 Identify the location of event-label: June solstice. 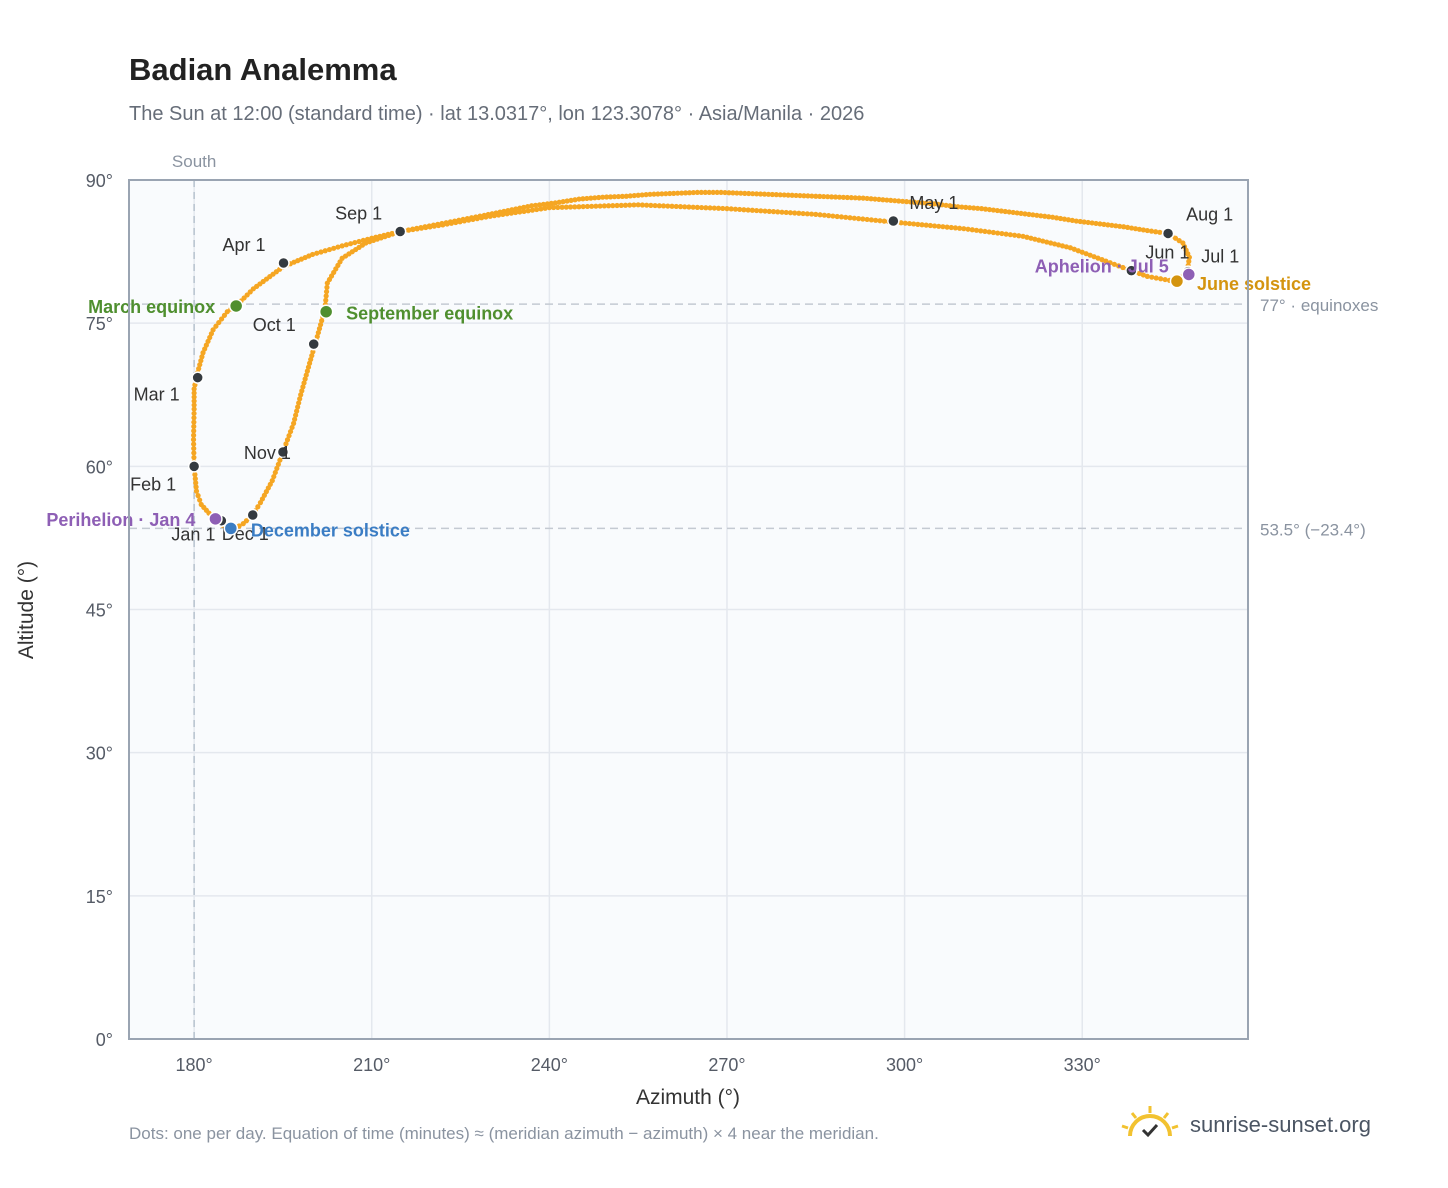
(1254, 284).